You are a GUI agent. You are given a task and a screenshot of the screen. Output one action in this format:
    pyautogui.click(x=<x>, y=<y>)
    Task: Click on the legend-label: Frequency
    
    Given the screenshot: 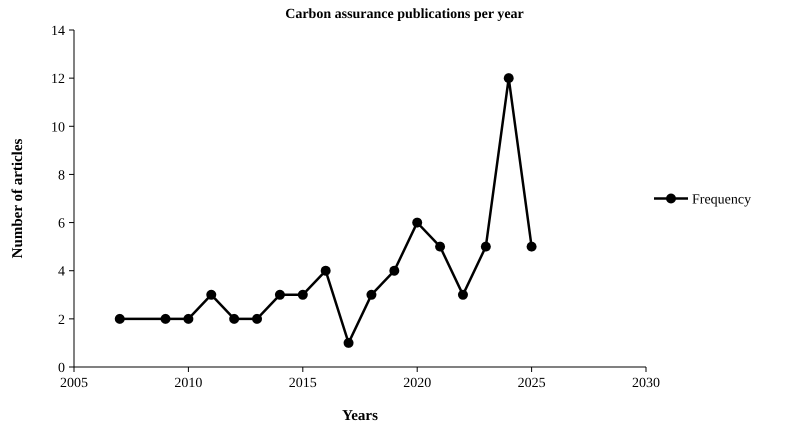 What is the action you would take?
    pyautogui.click(x=722, y=200)
    